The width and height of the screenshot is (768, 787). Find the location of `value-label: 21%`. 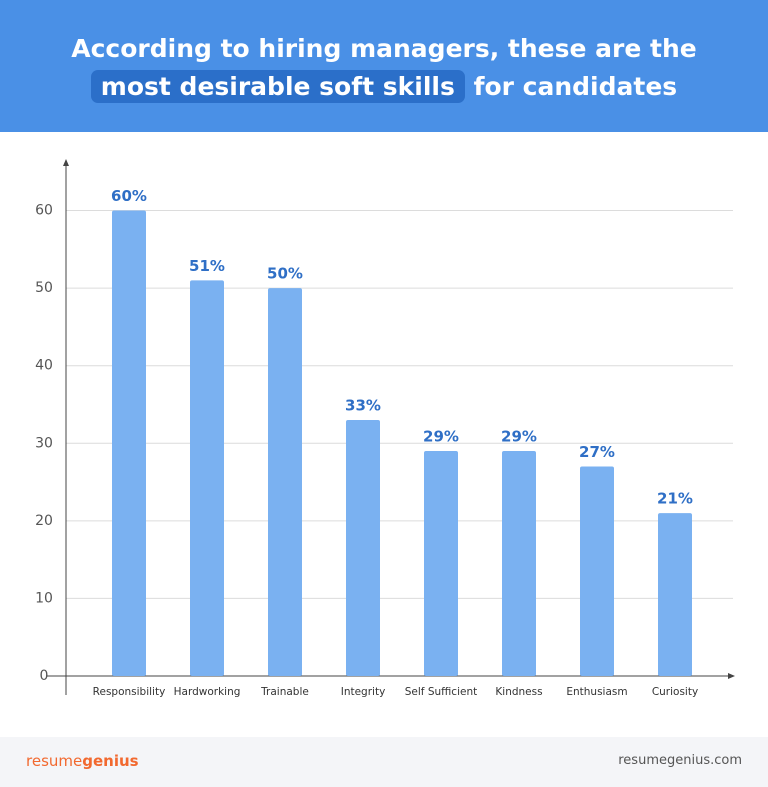

value-label: 21% is located at coordinates (675, 499).